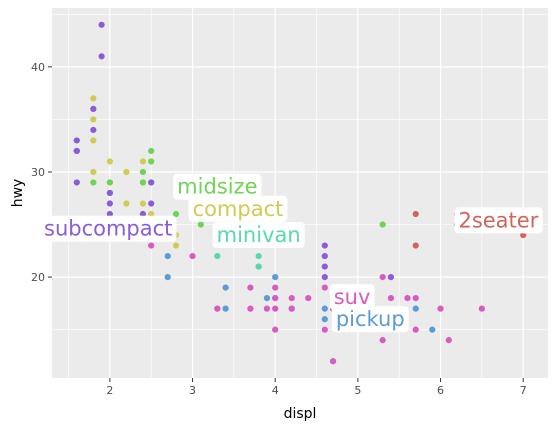 The height and width of the screenshot is (430, 559). Describe the element at coordinates (41, 172) in the screenshot. I see `y-axis-ticks: 20 30 40` at that location.